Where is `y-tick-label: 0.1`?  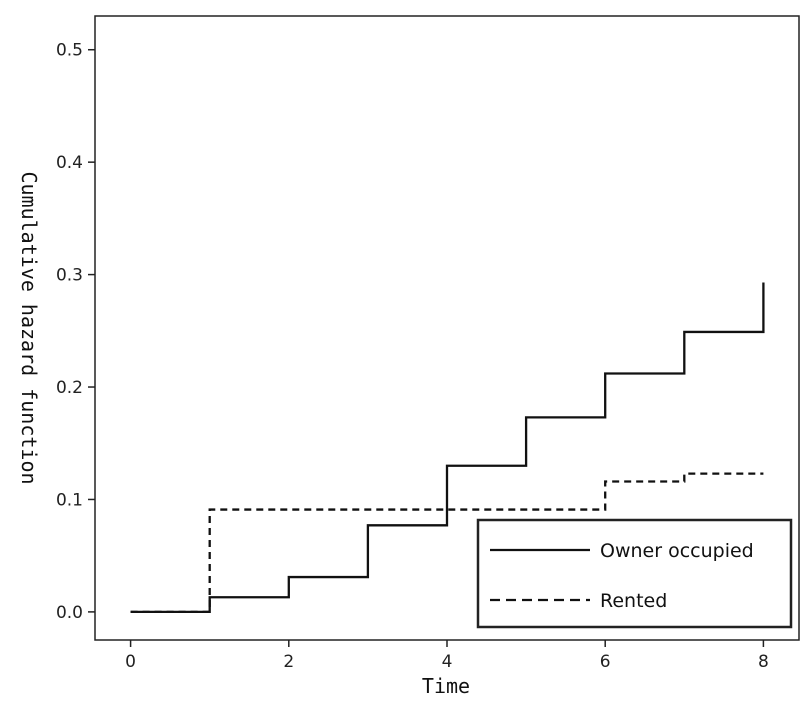
y-tick-label: 0.1 is located at coordinates (69, 500).